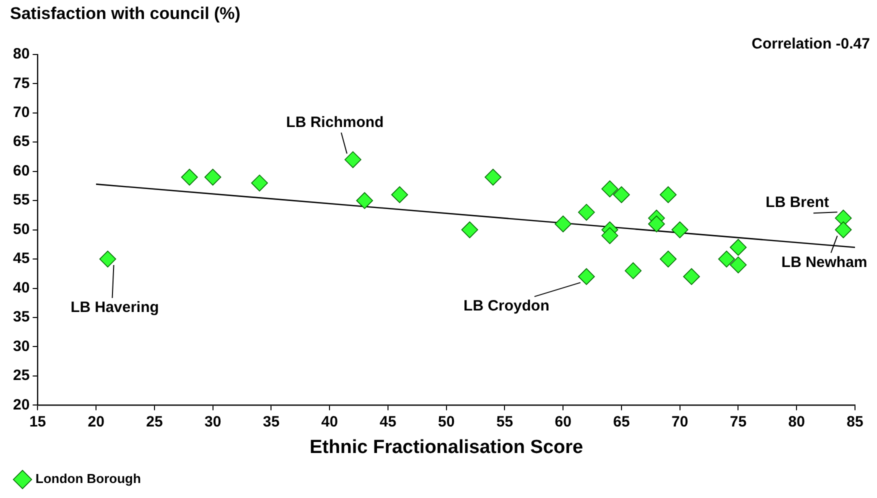  Describe the element at coordinates (21, 375) in the screenshot. I see `y-tick-label: 25` at that location.